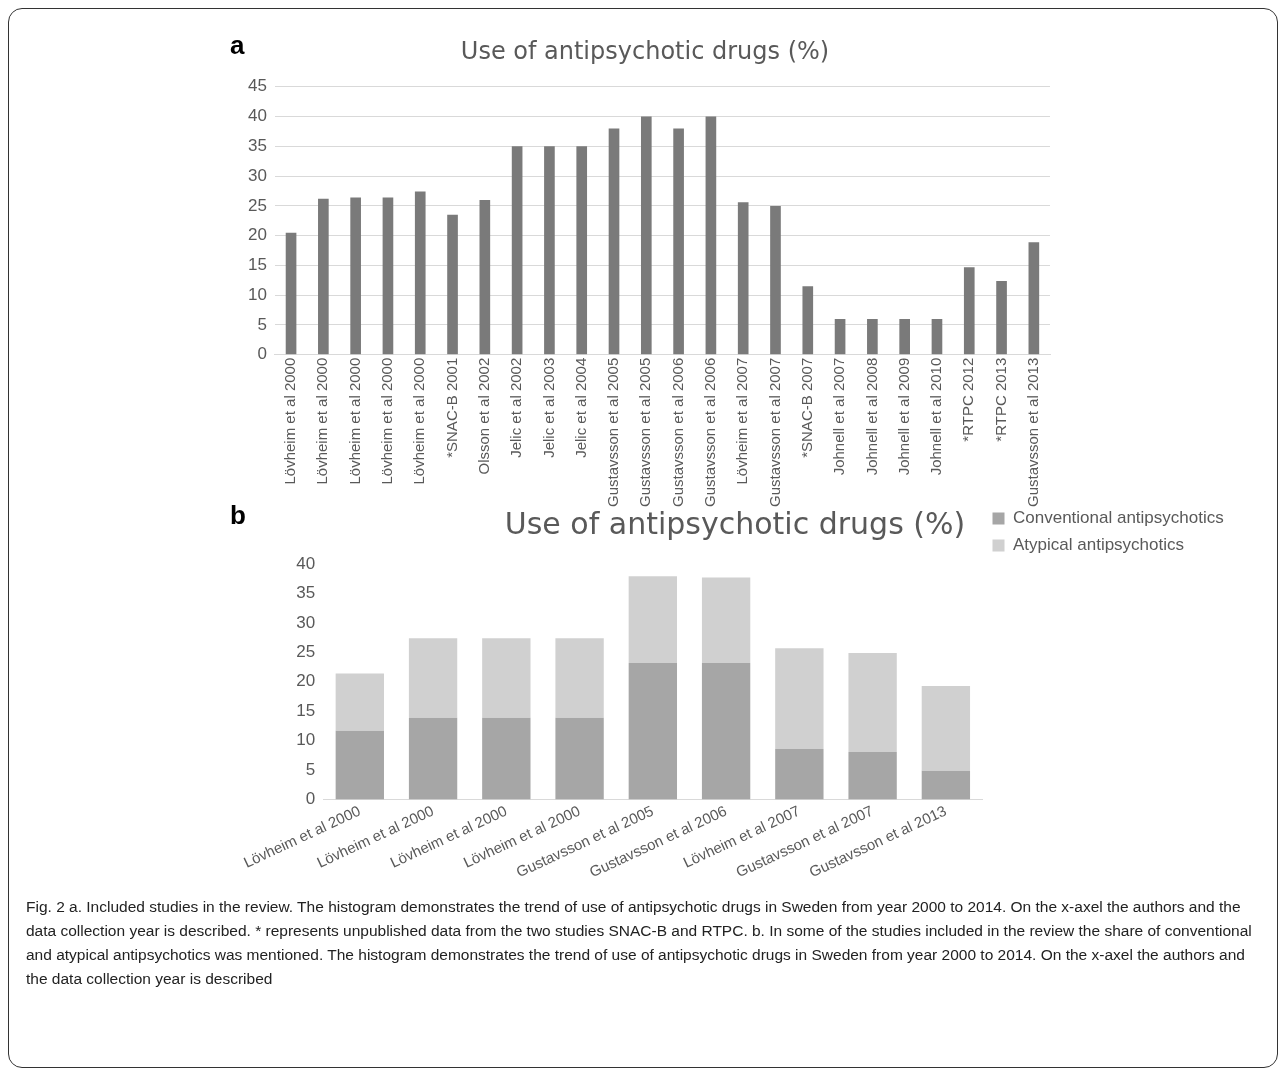  I want to click on x-tick-label: *RTPC 2012, so click(968, 399).